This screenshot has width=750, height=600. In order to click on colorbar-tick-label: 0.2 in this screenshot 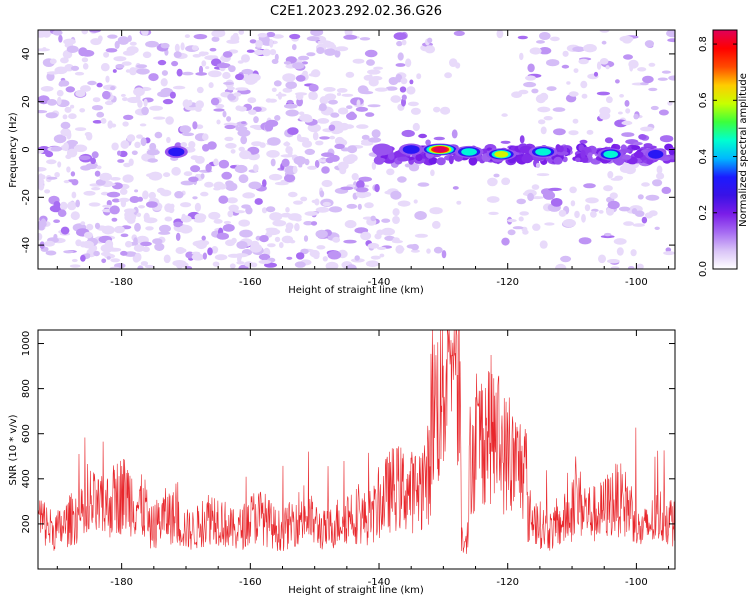, I will do `click(703, 213)`.